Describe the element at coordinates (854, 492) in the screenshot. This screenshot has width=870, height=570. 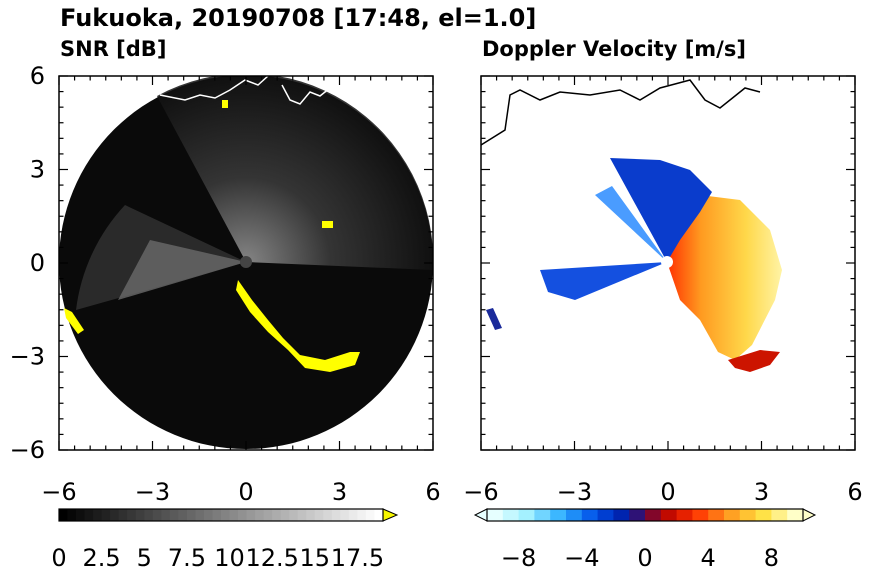
I see `doppler-x-tick-label: 6` at that location.